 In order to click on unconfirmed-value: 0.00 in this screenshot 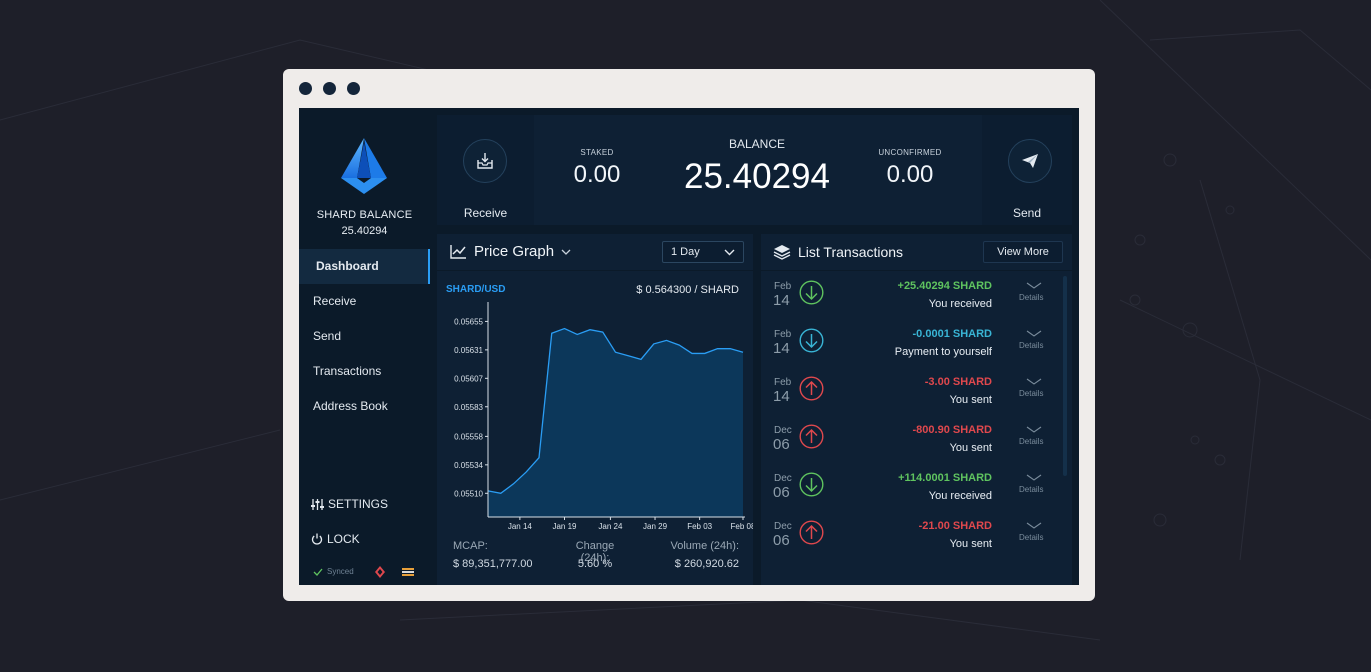, I will do `click(910, 174)`.